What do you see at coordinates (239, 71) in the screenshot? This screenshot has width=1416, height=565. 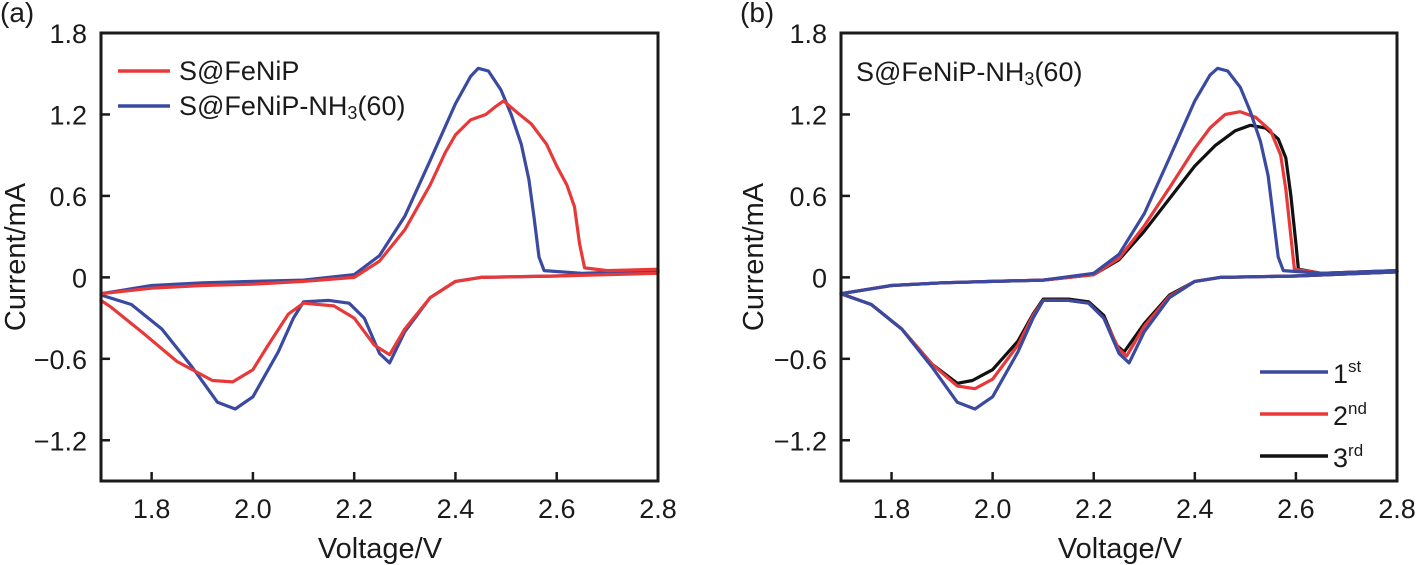 I see `legend-label-s-fenip: S@FeNiP` at bounding box center [239, 71].